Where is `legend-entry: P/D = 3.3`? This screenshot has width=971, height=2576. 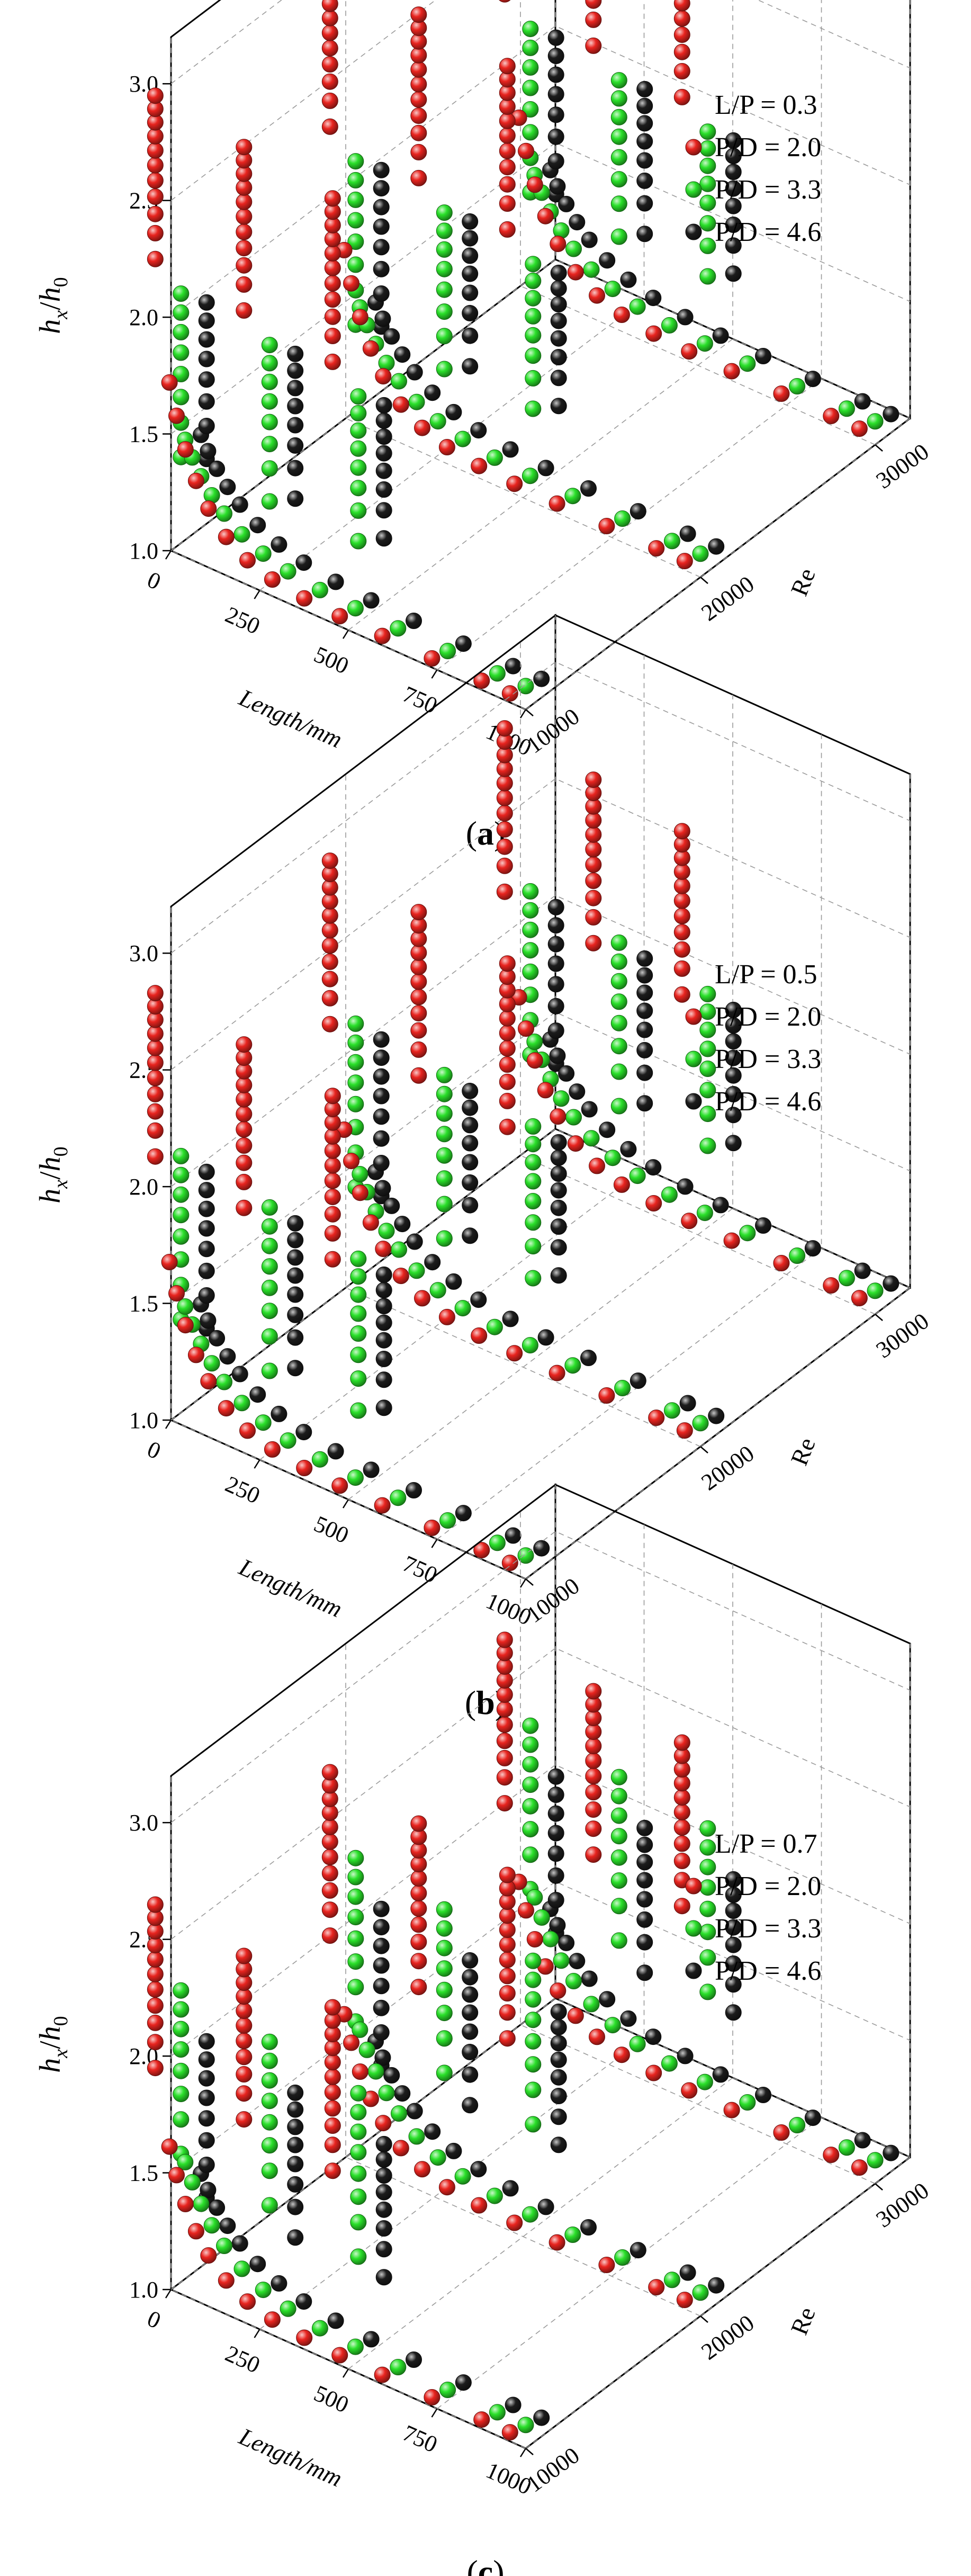 legend-entry: P/D = 3.3 is located at coordinates (768, 190).